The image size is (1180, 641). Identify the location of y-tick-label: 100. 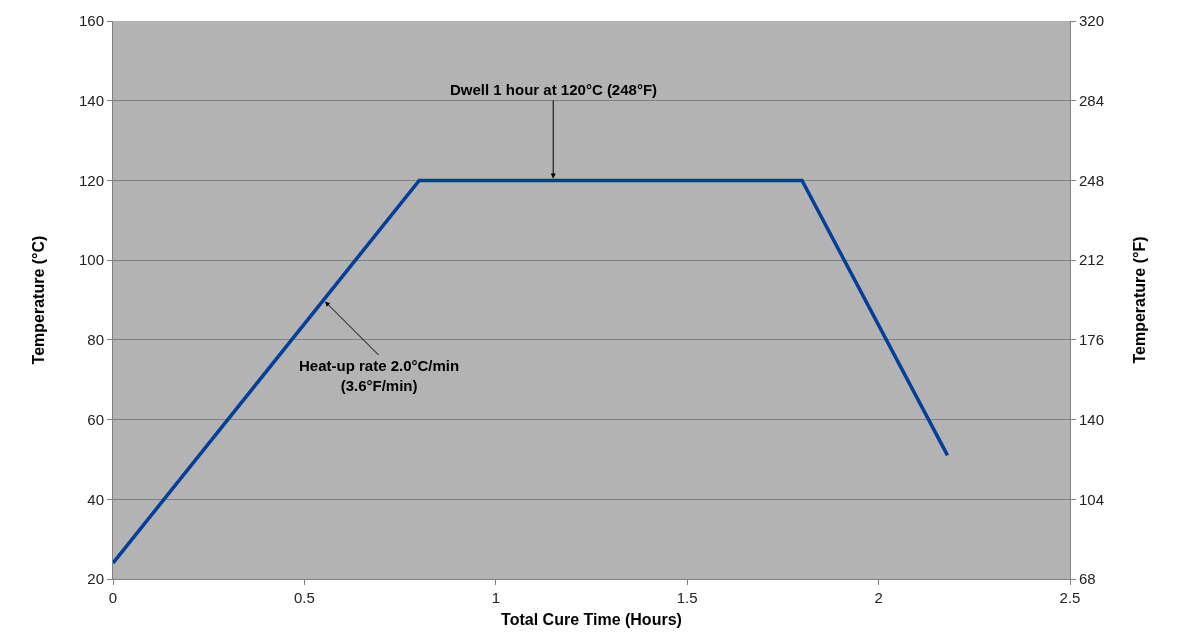
(91, 260).